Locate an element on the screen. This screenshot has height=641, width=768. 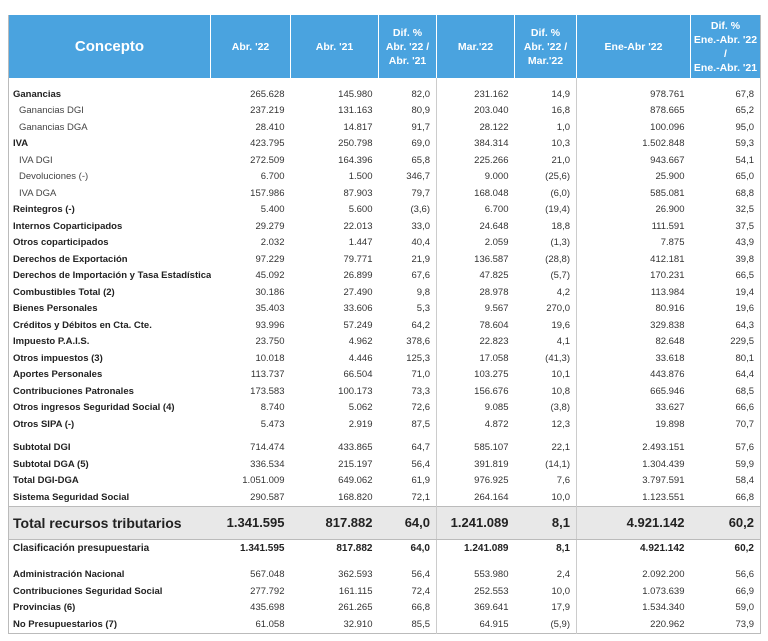
cell-value: (19,4) is located at coordinates (545, 209).